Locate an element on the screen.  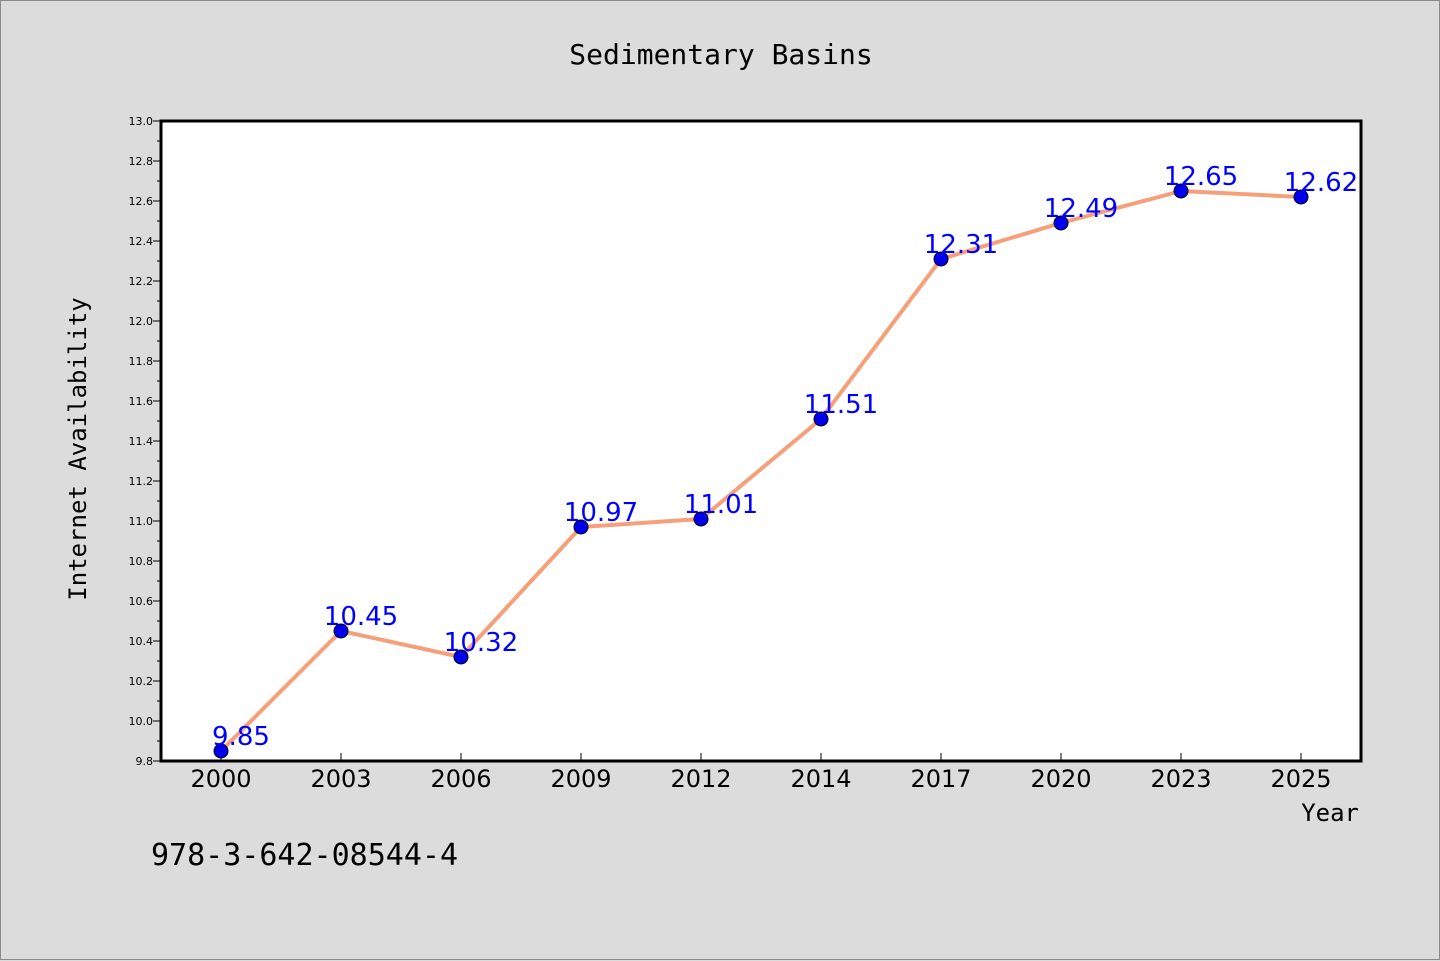
chart-title: Sedimentary Basins is located at coordinates (720, 54).